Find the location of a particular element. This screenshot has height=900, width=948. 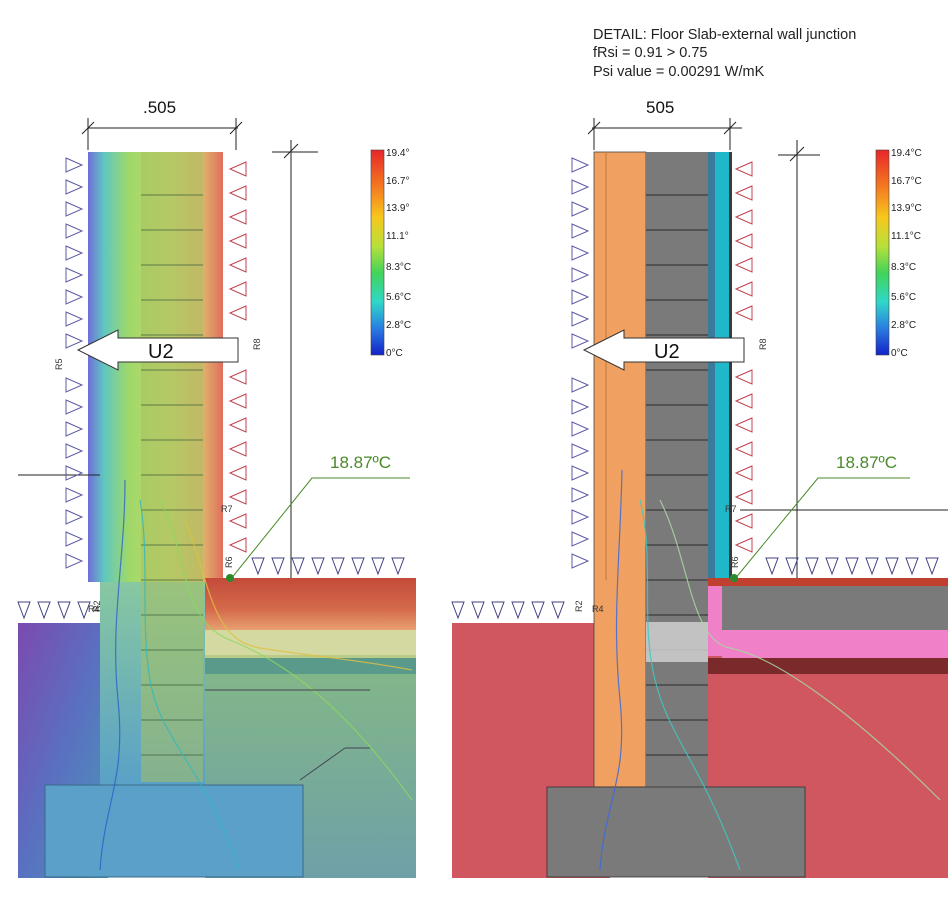

left-block-core is located at coordinates (172, 467).